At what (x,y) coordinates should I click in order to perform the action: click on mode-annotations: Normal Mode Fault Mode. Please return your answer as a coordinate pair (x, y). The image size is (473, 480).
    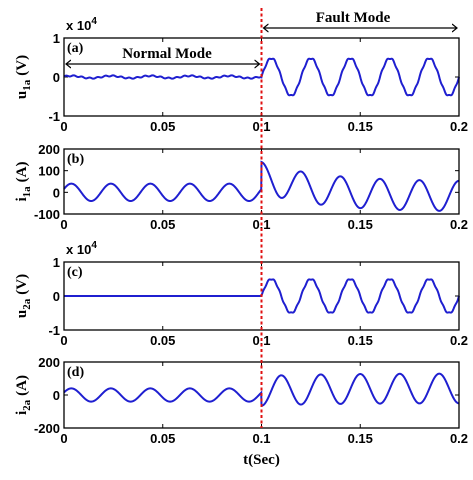
    Looking at the image, I should click on (261, 37).